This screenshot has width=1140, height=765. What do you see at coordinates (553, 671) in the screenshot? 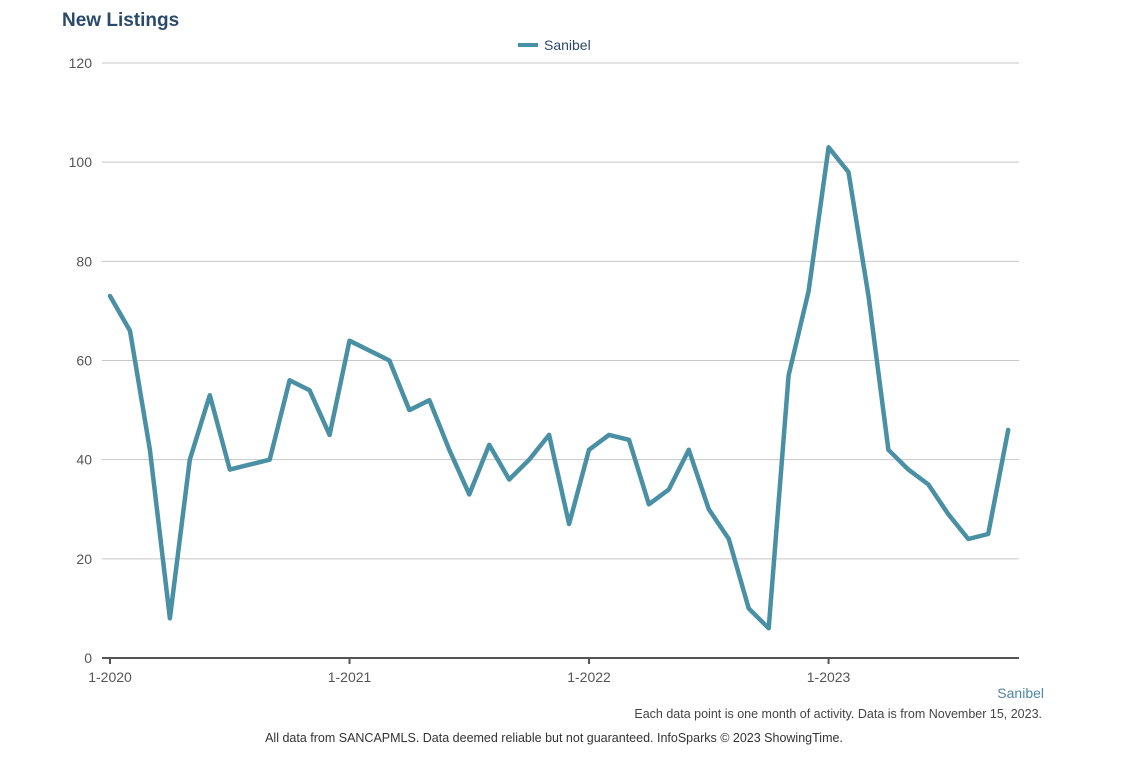
I see `x-axis: 1-2020 1-2021 1-2022 1-2023` at bounding box center [553, 671].